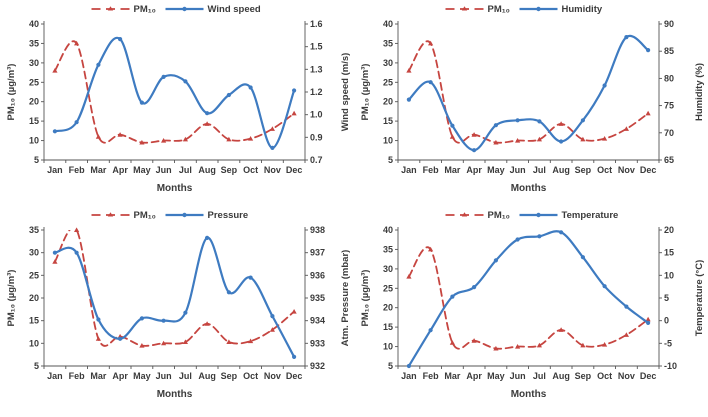 This screenshot has height=417, width=708. I want to click on right-axis-title: Humidity (%), so click(699, 92).